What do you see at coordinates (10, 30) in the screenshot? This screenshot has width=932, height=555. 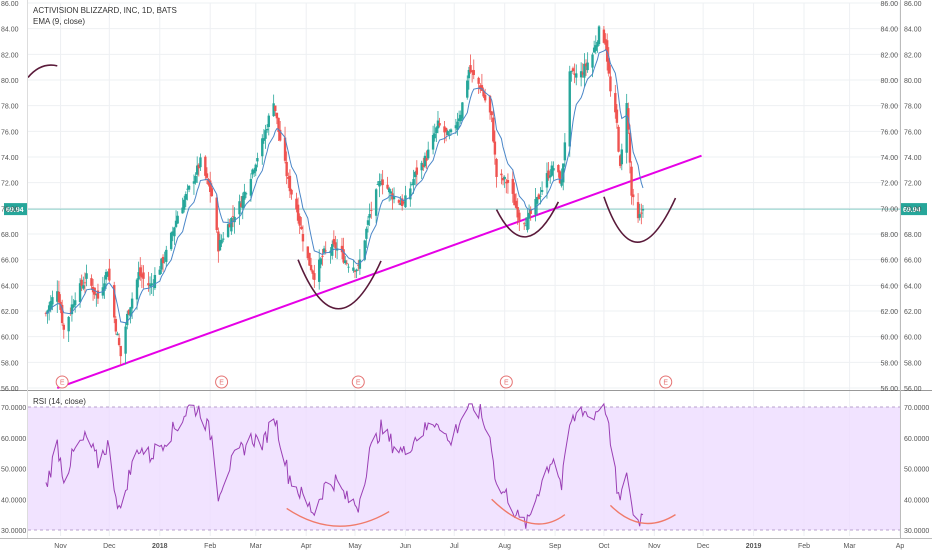 I see `price-tick-label-left: 84.00` at bounding box center [10, 30].